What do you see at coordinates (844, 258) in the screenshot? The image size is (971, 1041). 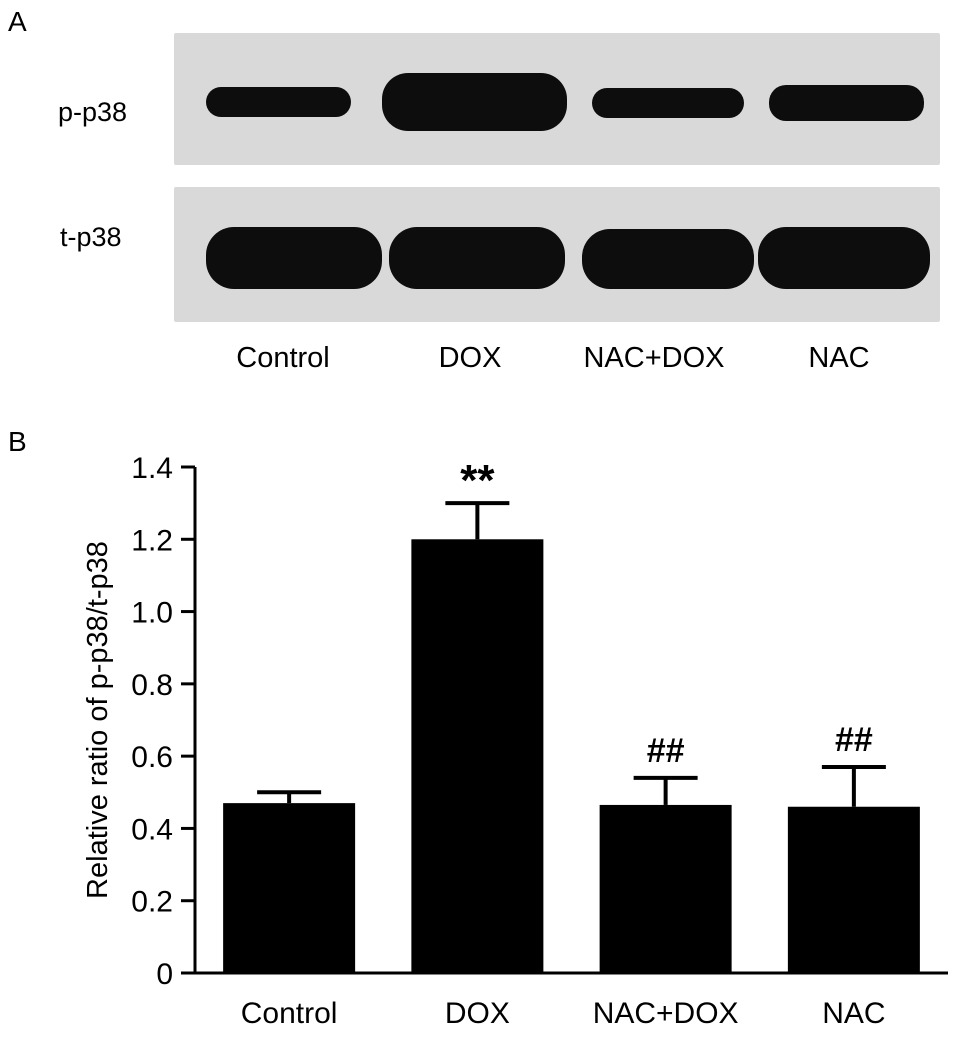 I see `t-p38-band-nac` at bounding box center [844, 258].